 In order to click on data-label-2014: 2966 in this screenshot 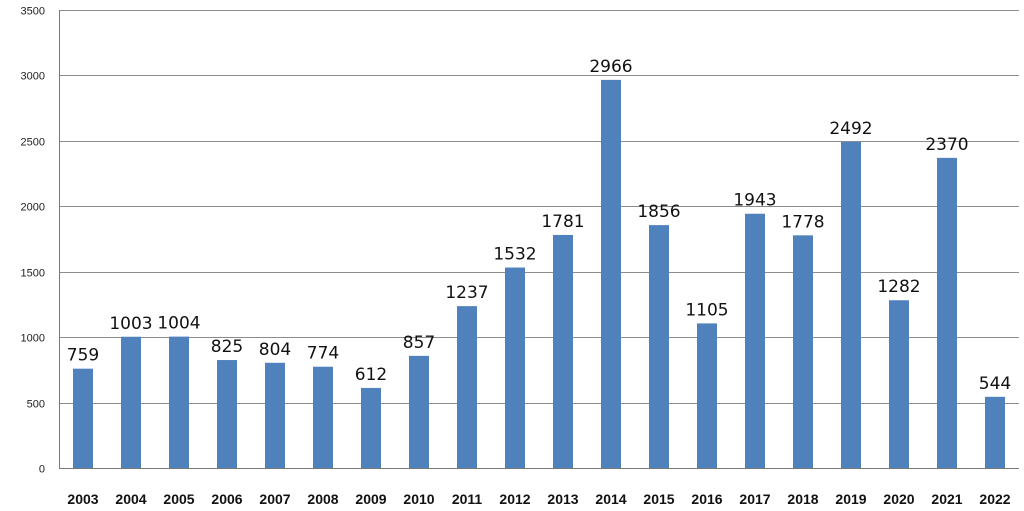, I will do `click(610, 67)`.